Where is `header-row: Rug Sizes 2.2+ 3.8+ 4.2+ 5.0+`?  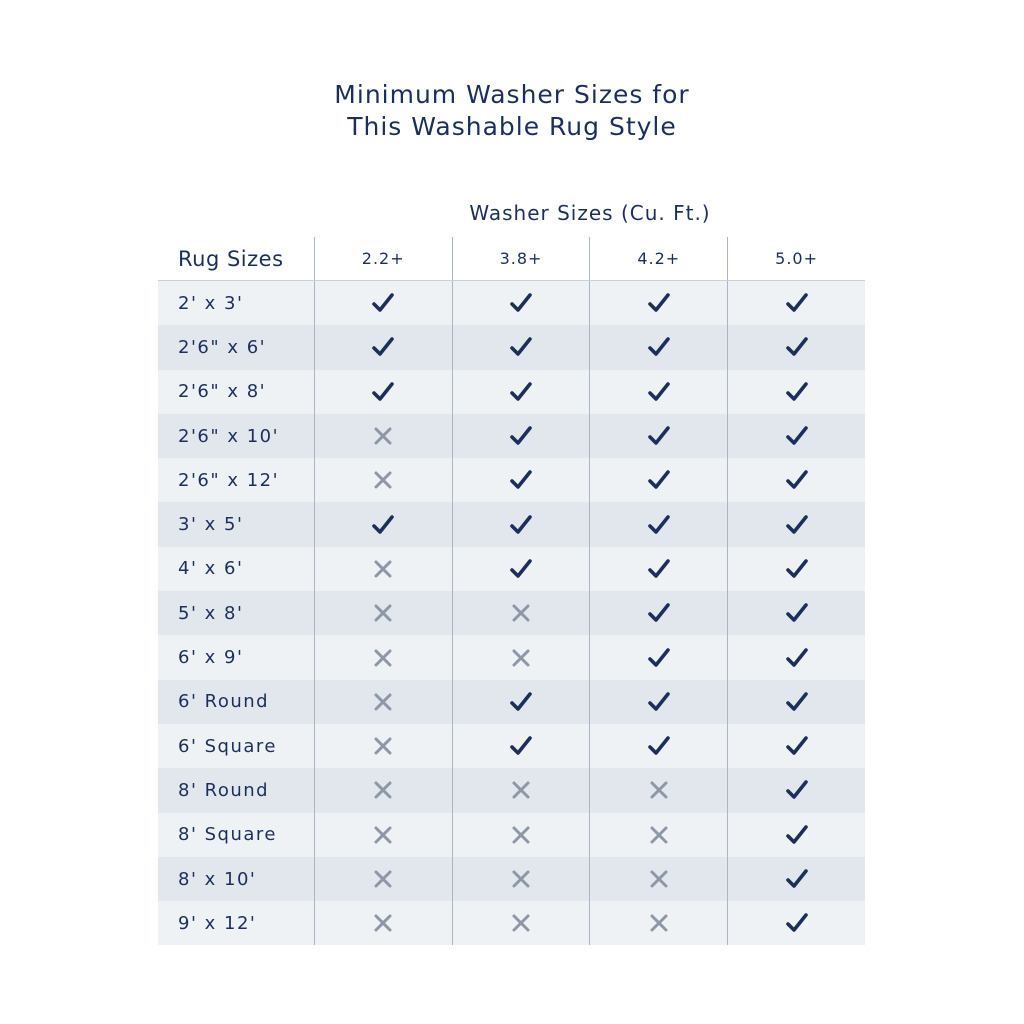 header-row: Rug Sizes 2.2+ 3.8+ 4.2+ 5.0+ is located at coordinates (511, 259).